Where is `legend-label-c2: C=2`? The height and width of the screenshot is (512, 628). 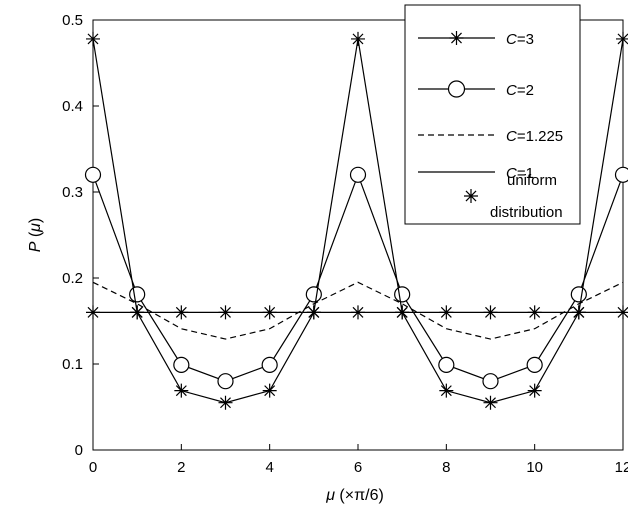 legend-label-c2: C=2 is located at coordinates (520, 90).